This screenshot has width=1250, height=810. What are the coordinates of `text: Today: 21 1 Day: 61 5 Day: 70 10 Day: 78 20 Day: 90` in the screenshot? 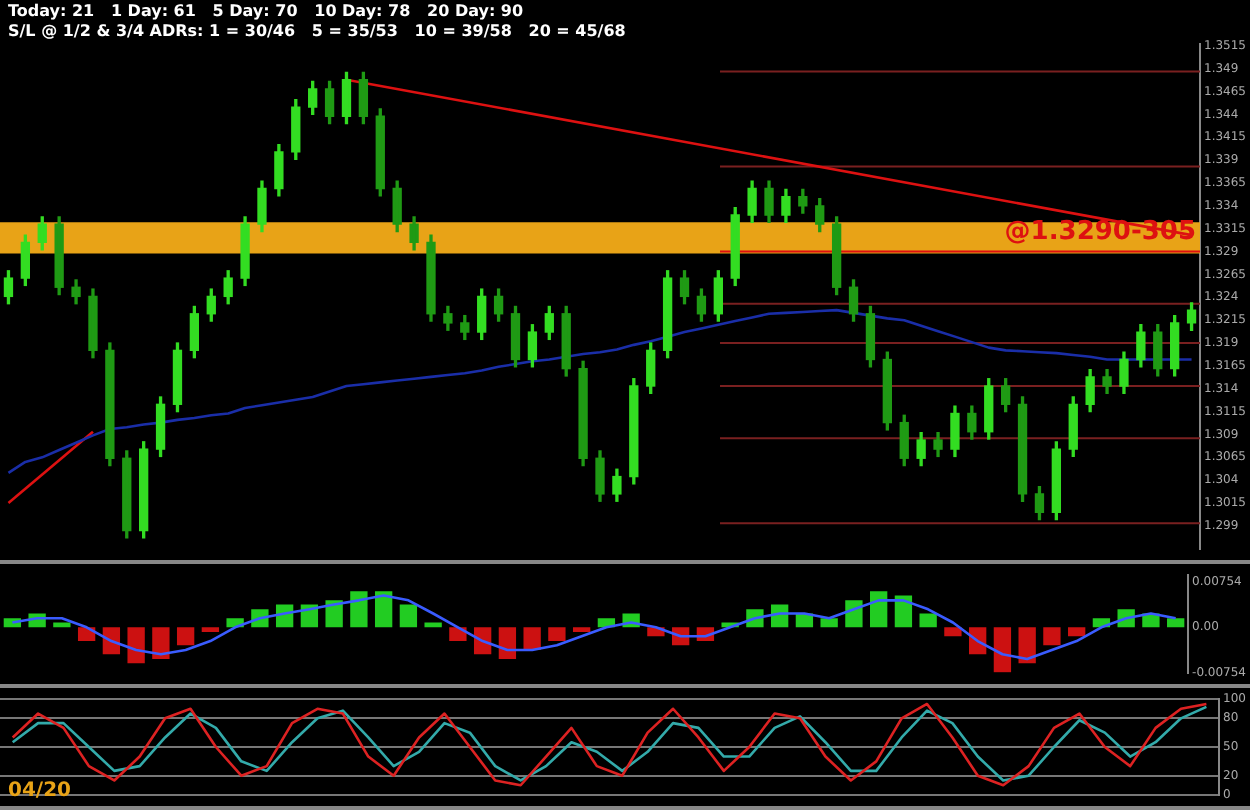 It's located at (267, 12).